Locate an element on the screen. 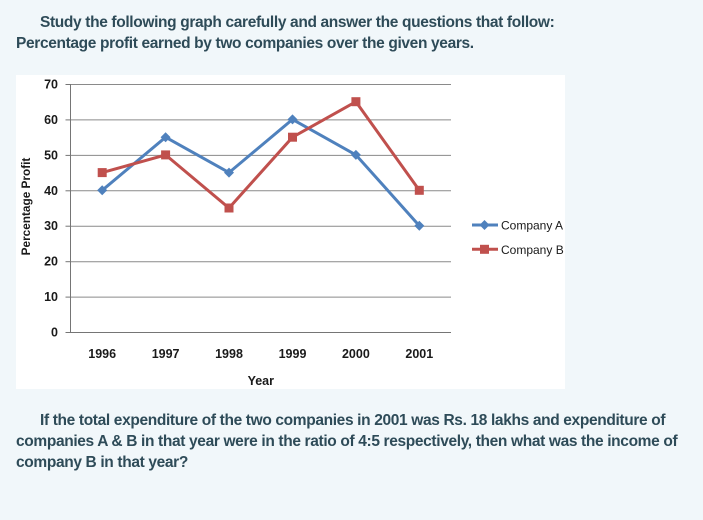 This screenshot has width=703, height=520. svg-text: 2001 is located at coordinates (419, 354).